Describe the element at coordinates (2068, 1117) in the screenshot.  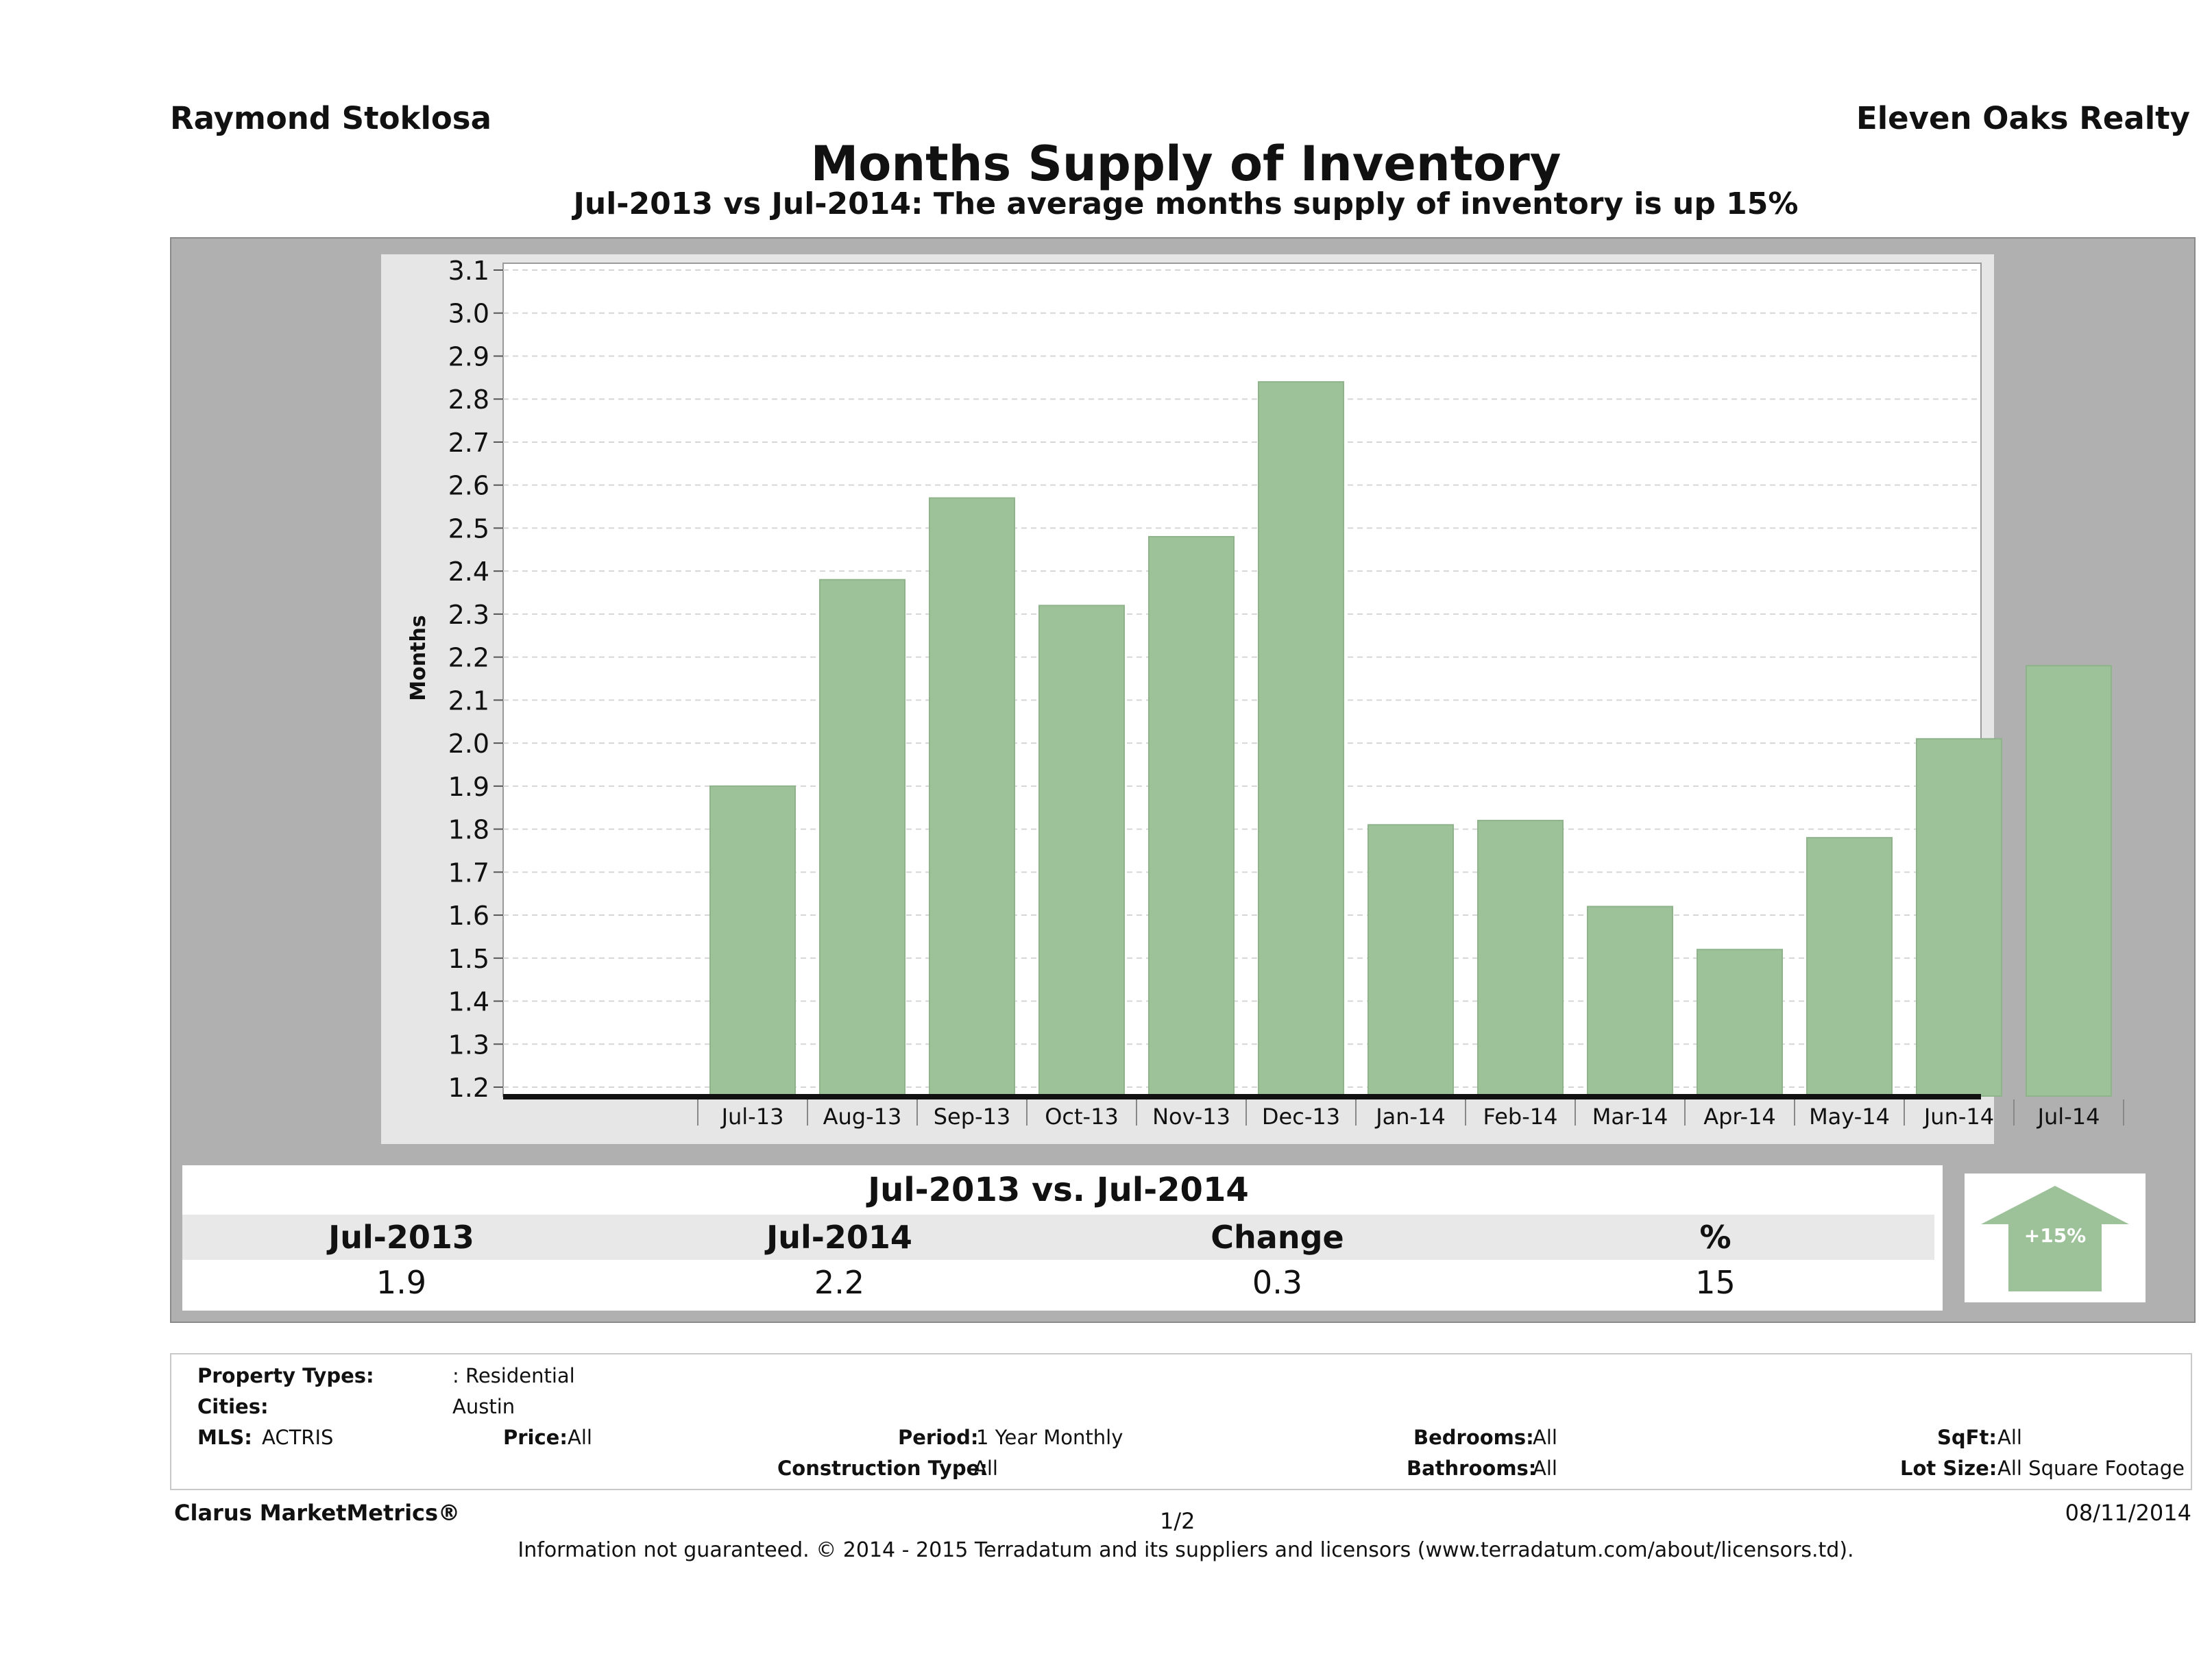
I see `x-tick-label: Jul-14` at that location.